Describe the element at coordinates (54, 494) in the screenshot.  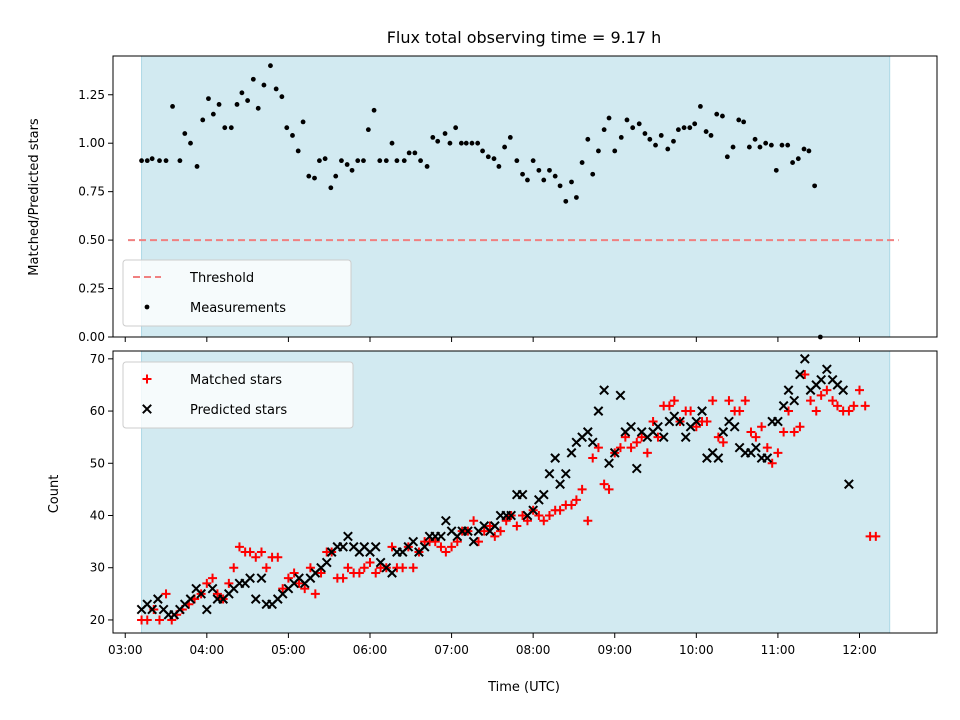
I see `count-y-axis-label: Count` at that location.